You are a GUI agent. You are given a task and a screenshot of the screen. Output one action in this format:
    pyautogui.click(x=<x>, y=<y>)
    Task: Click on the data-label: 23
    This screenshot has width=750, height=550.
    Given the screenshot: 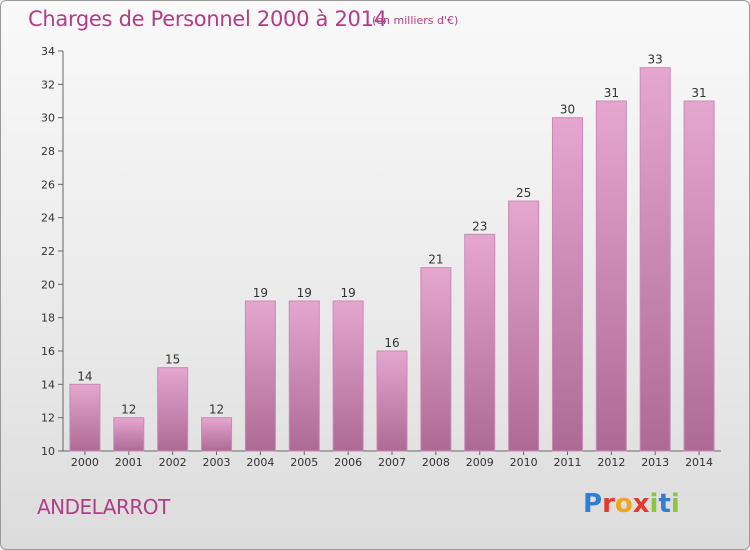 What is the action you would take?
    pyautogui.click(x=479, y=226)
    